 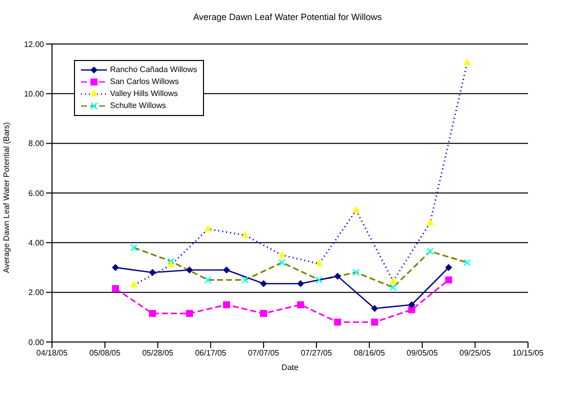 What do you see at coordinates (290, 367) in the screenshot?
I see `x-axis-title: Date` at bounding box center [290, 367].